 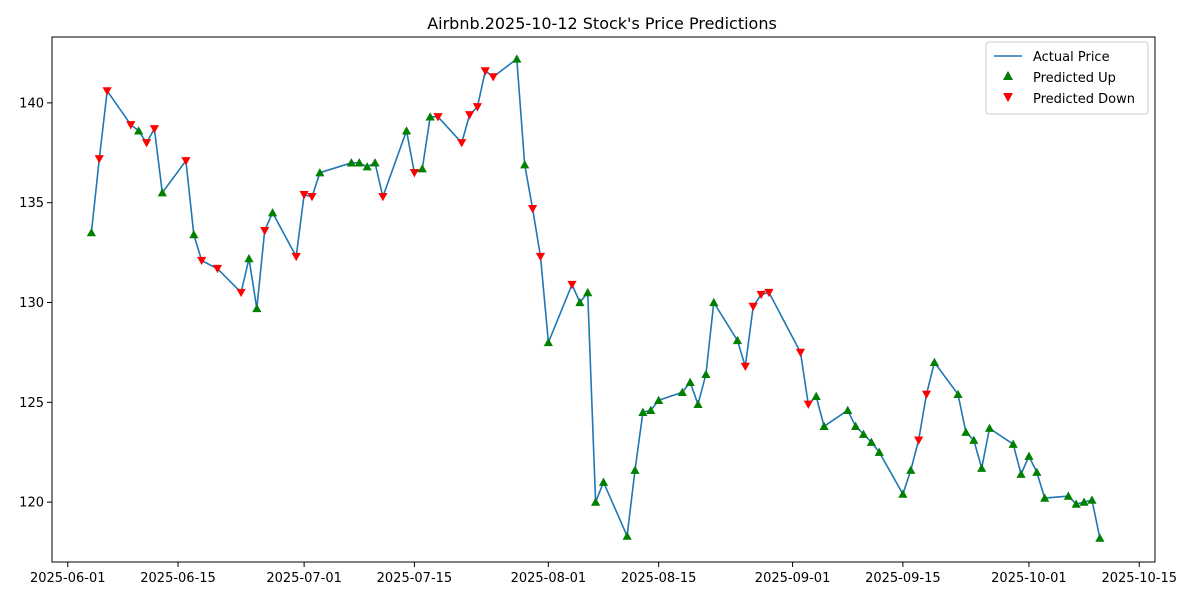 I want to click on legend-up-swatch, so click(x=1008, y=75).